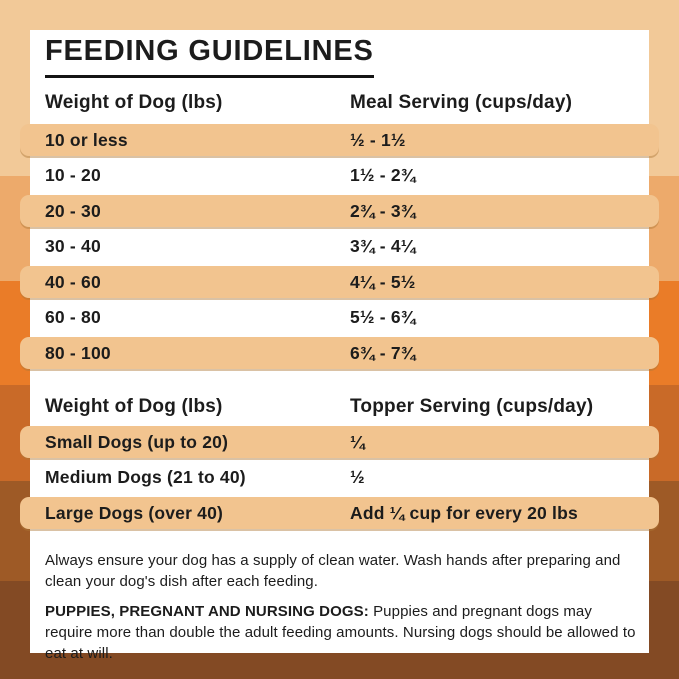 This screenshot has width=679, height=679. Describe the element at coordinates (339, 442) in the screenshot. I see `table-row: Small Dogs (up to 20) ¼` at that location.